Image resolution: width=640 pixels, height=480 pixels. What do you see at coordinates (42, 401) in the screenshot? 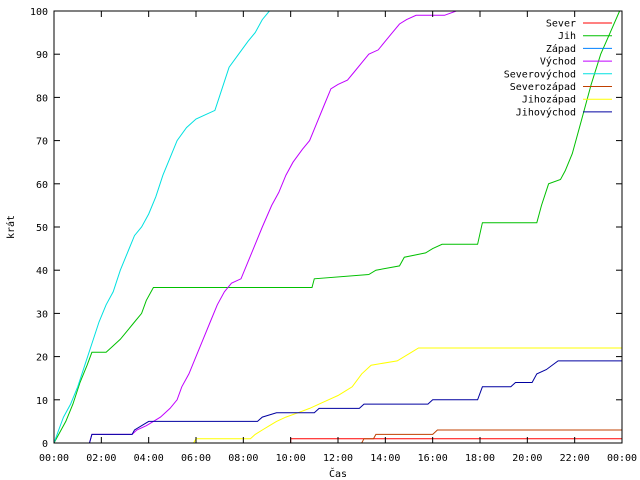
I see `y-tick-label: 10` at bounding box center [42, 401].